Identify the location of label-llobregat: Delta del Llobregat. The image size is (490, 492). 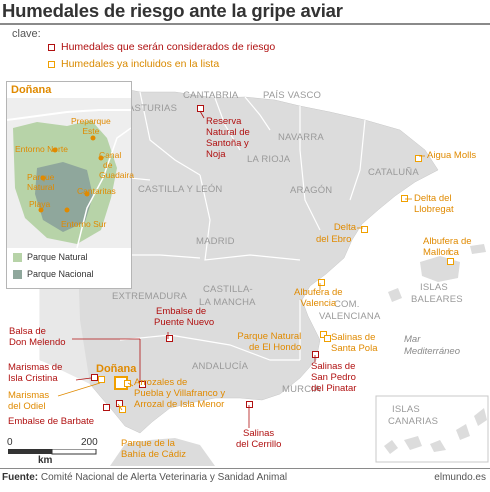
(434, 204).